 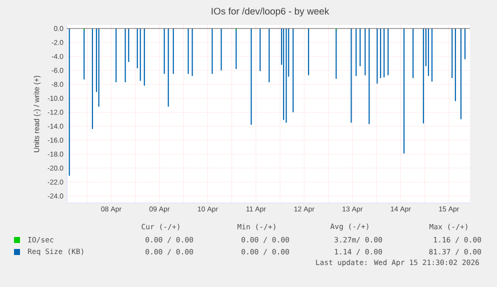 What do you see at coordinates (271, 12) in the screenshot?
I see `chart-title: IOs for /dev/loop6 - by week` at bounding box center [271, 12].